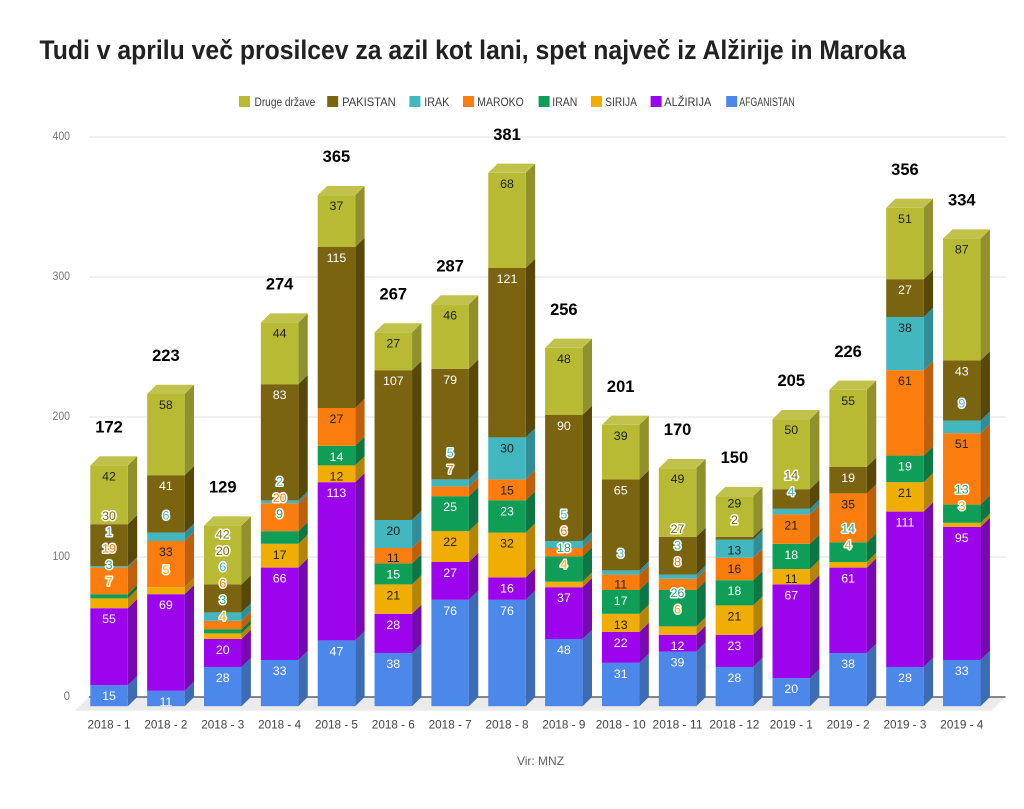  What do you see at coordinates (677, 562) in the screenshot?
I see `svg-text: 8` at bounding box center [677, 562].